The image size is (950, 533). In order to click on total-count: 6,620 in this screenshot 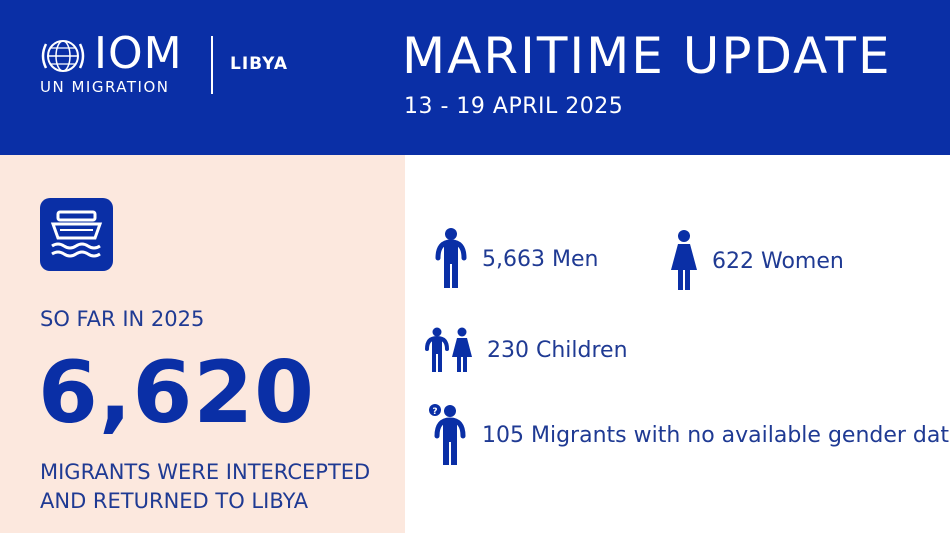, I will do `click(177, 393)`.